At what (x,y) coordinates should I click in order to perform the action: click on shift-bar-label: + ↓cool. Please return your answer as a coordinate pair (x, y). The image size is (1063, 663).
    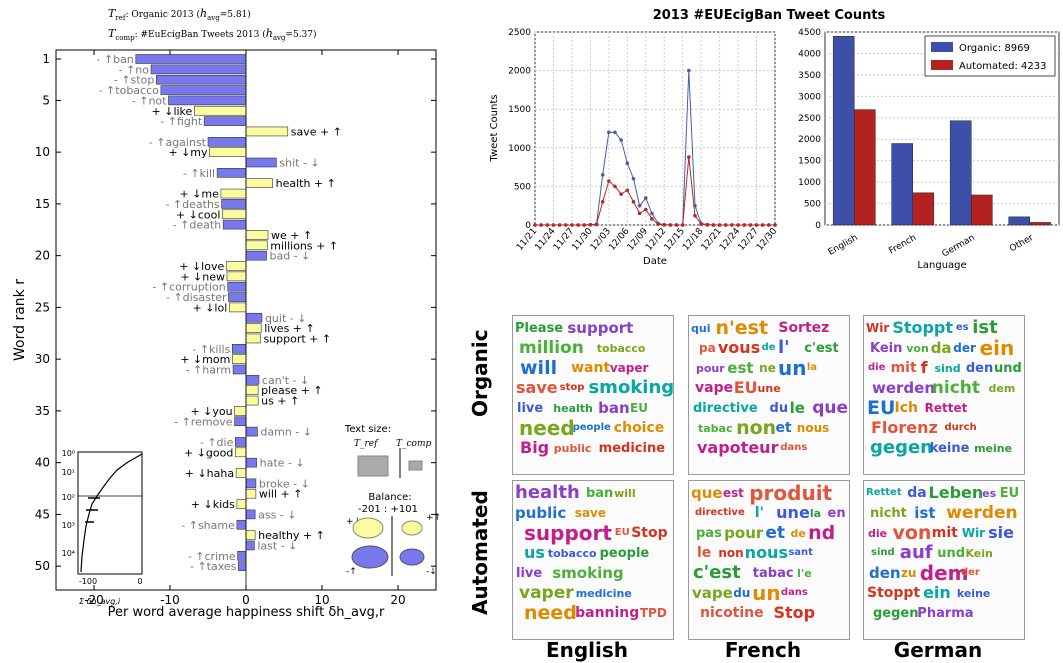
    Looking at the image, I should click on (198, 214).